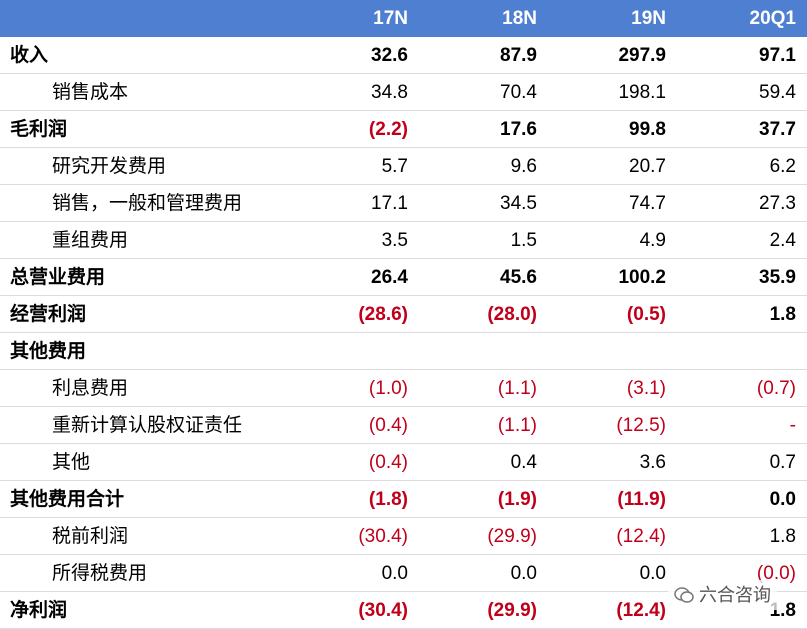 Image resolution: width=807 pixels, height=629 pixels. I want to click on value-cell: 100.2, so click(642, 277).